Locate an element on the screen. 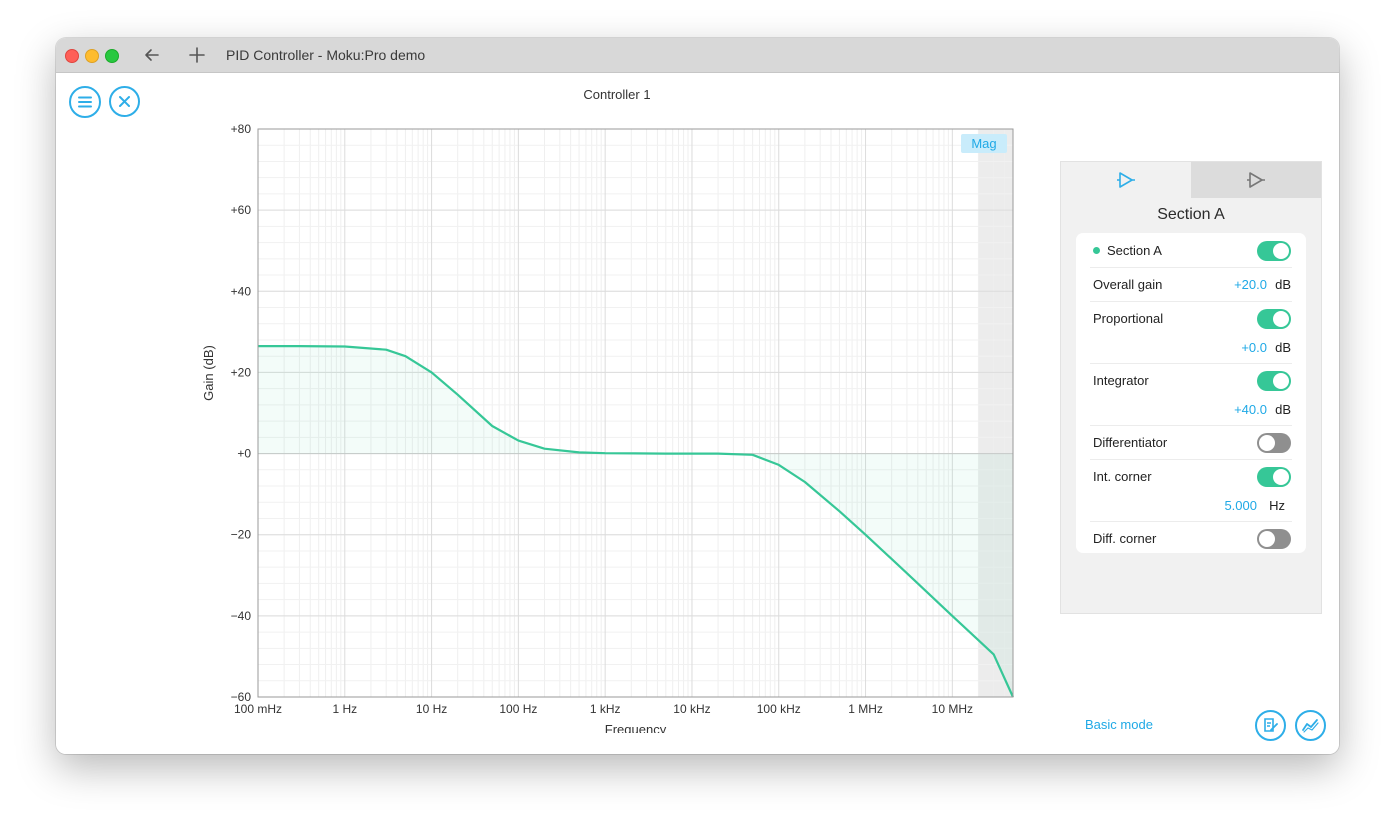 The image size is (1395, 828). int-corner-value-row: 5.000 Hz is located at coordinates (1192, 506).